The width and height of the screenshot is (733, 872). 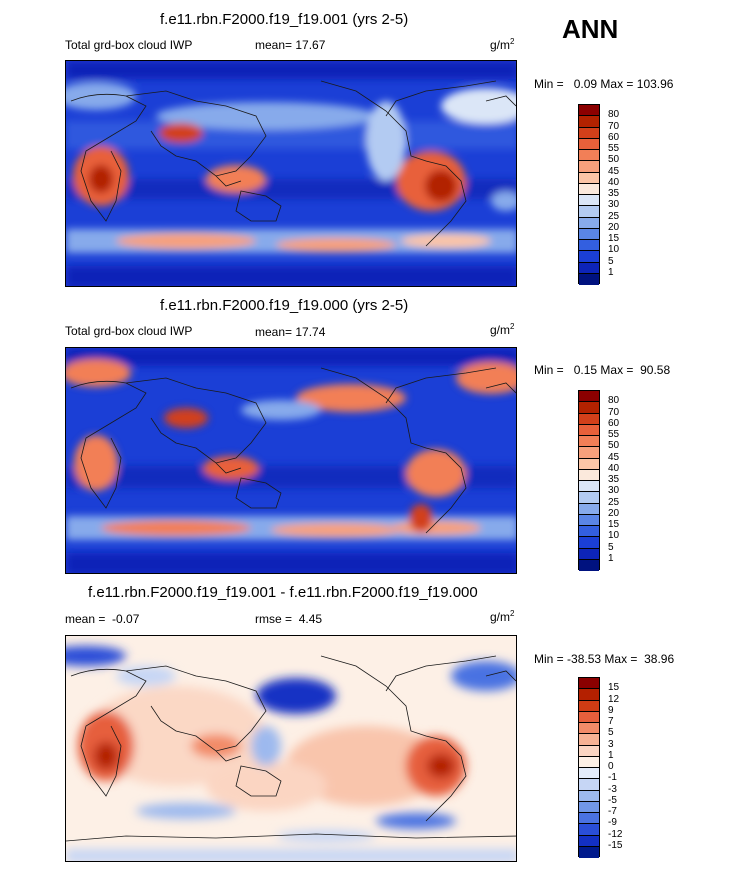 I want to click on panel-1-units: g/m2, so click(x=502, y=44).